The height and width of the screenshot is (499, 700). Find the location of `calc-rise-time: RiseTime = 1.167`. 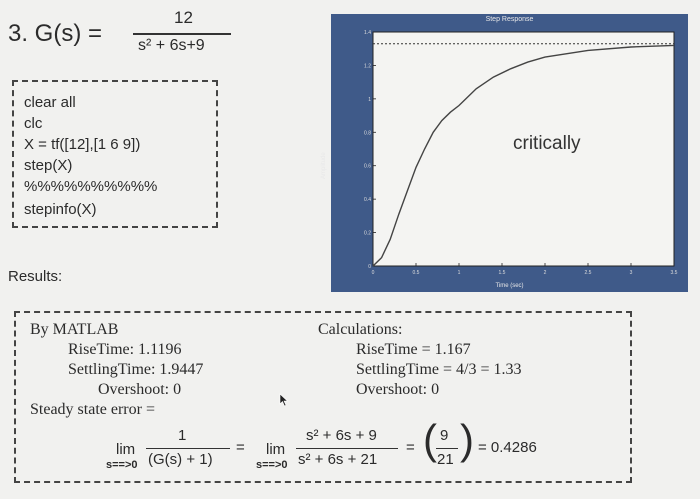

calc-rise-time: RiseTime = 1.167 is located at coordinates (413, 349).